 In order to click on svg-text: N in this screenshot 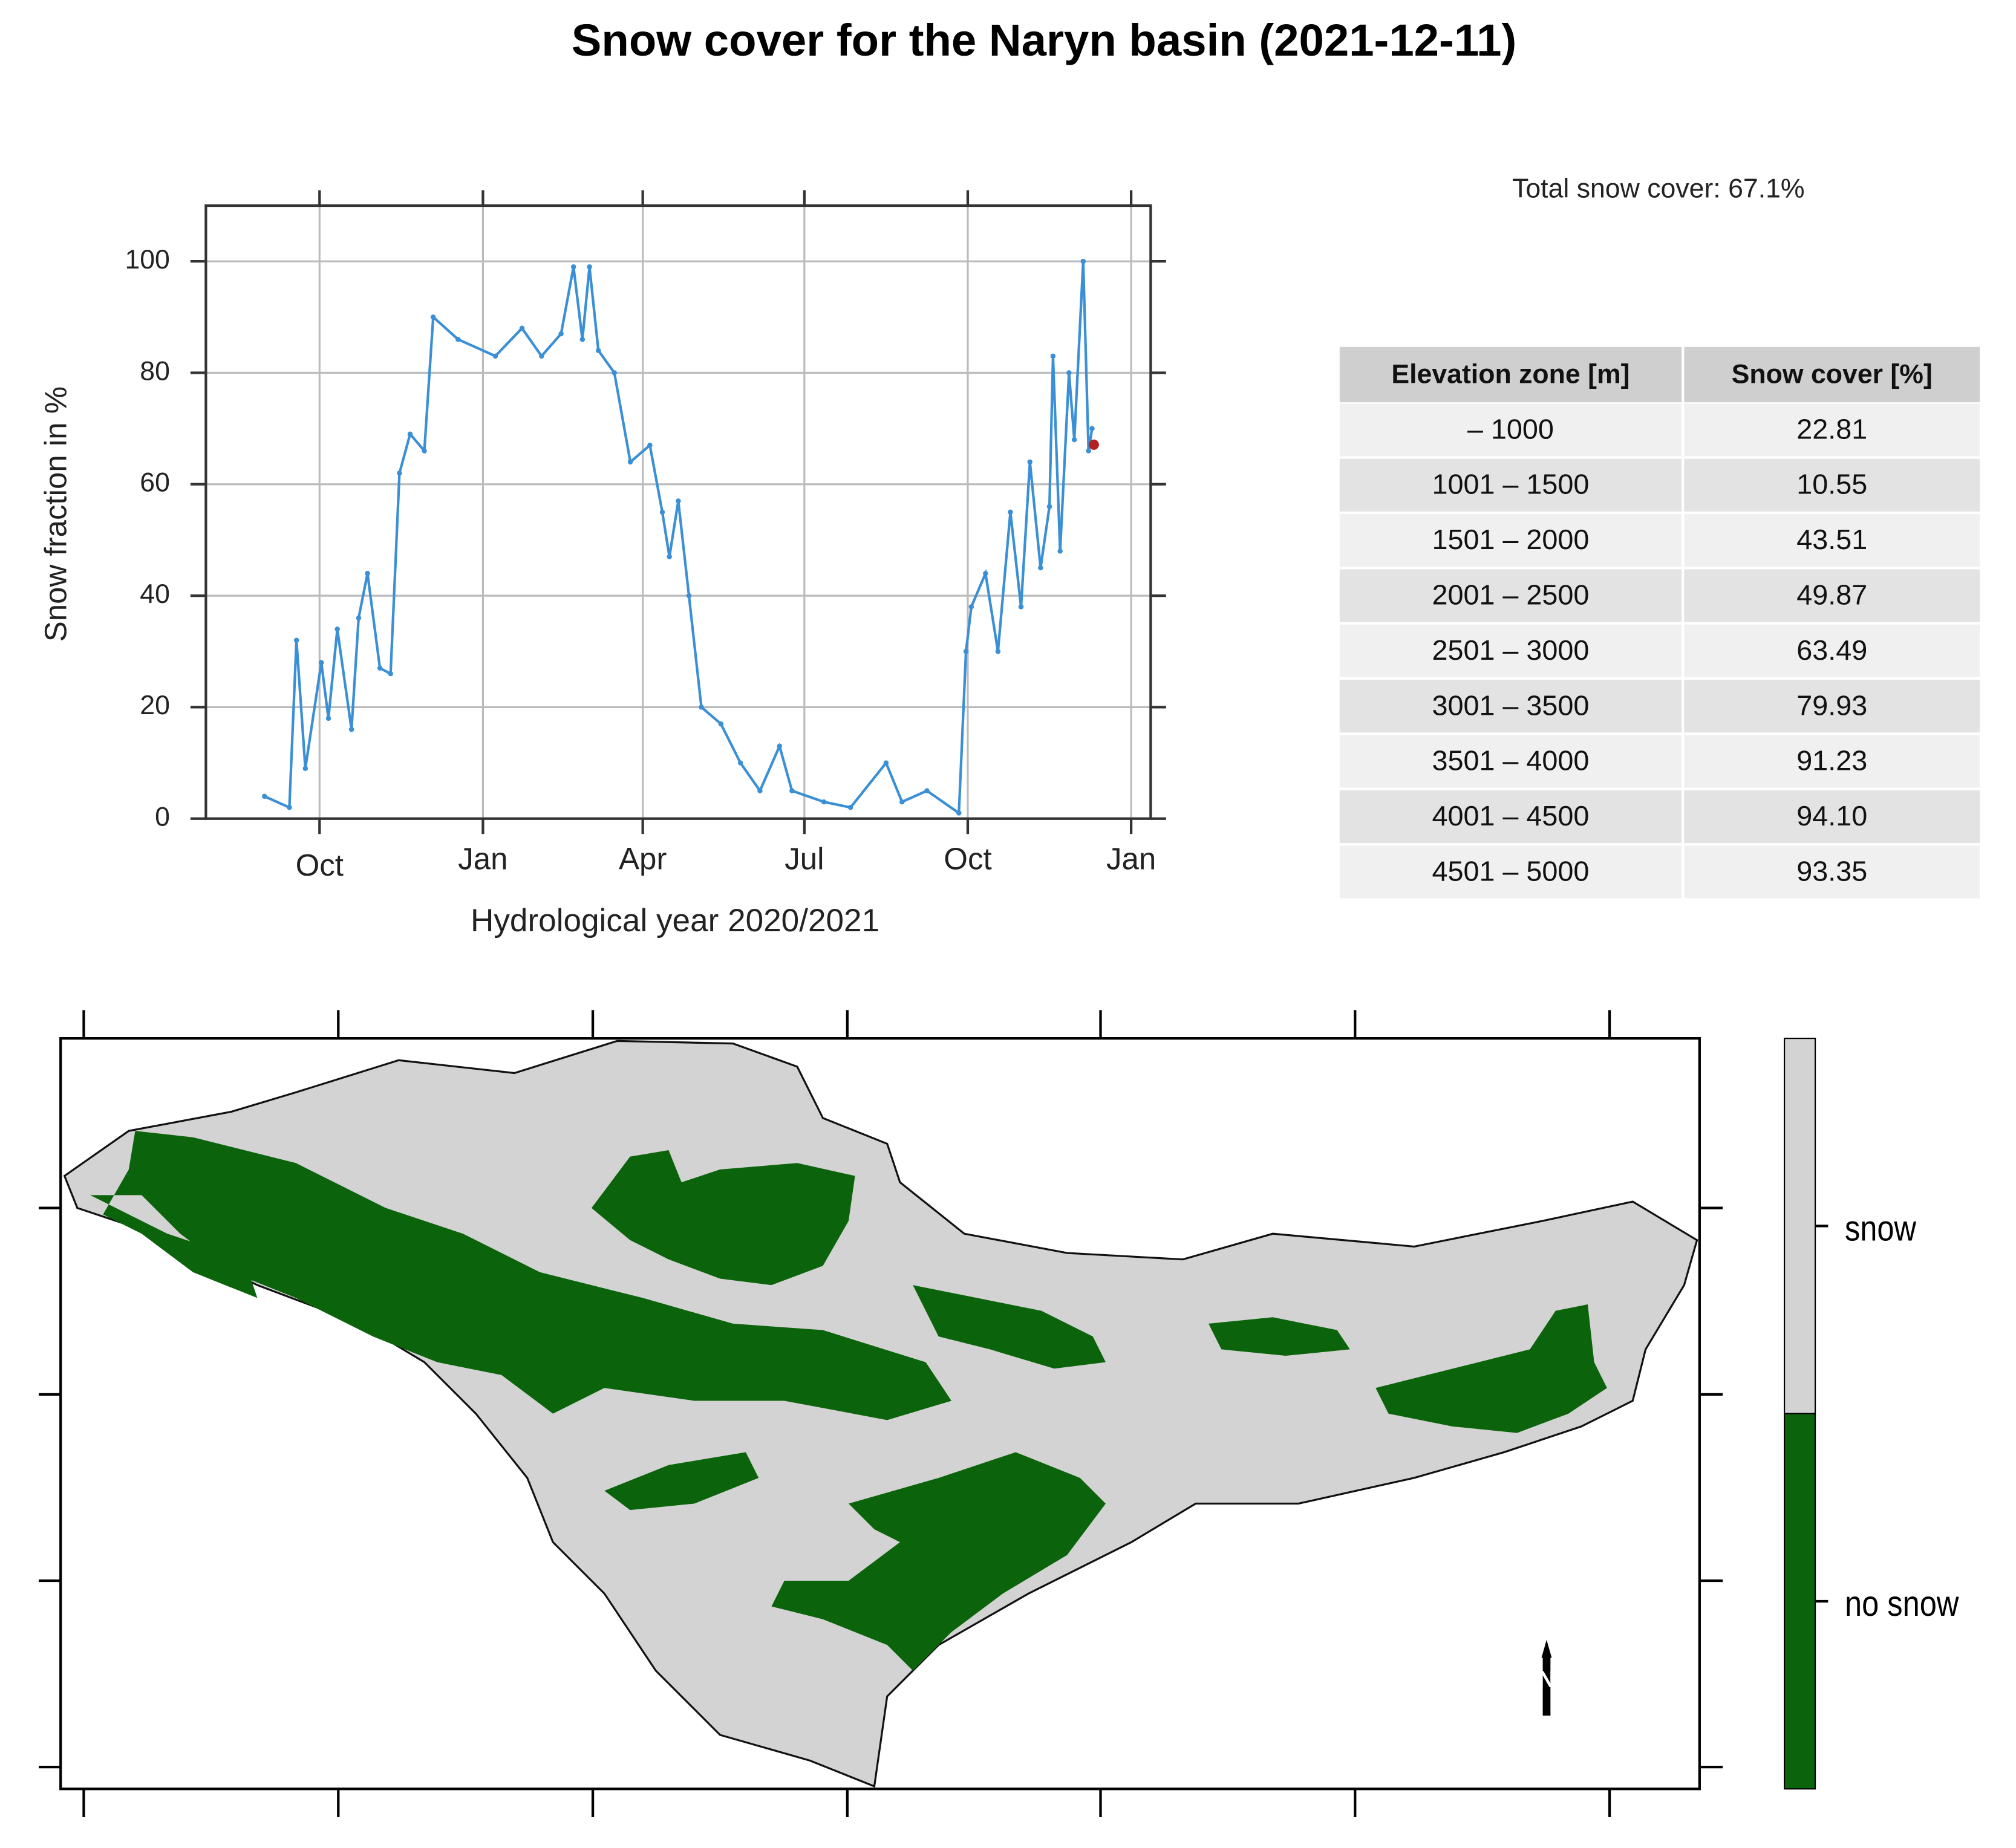, I will do `click(1546, 1680)`.